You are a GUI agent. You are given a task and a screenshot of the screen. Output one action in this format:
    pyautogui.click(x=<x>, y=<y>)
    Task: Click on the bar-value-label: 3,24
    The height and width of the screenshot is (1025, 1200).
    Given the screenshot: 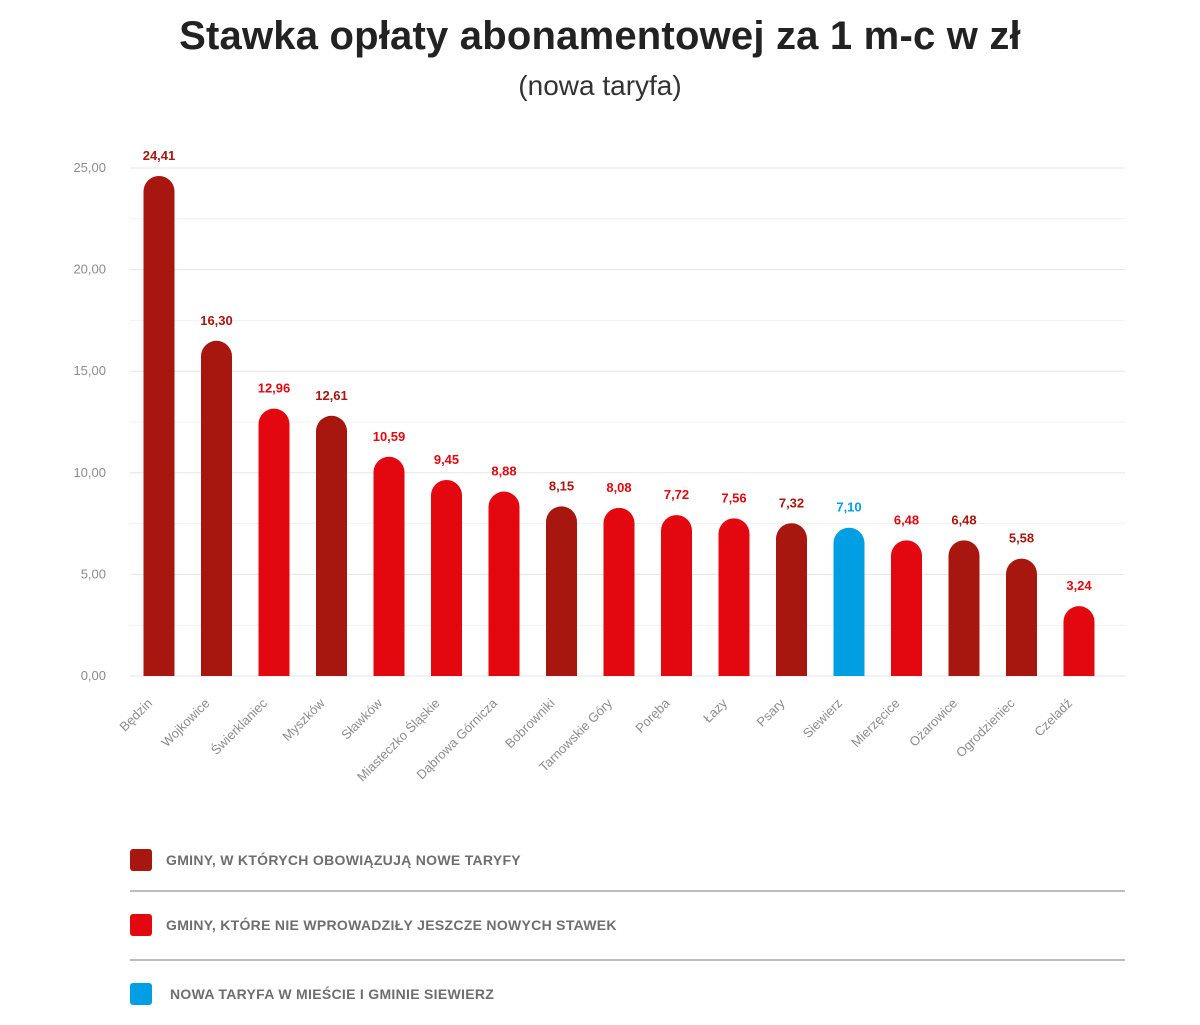 What is the action you would take?
    pyautogui.click(x=1079, y=585)
    